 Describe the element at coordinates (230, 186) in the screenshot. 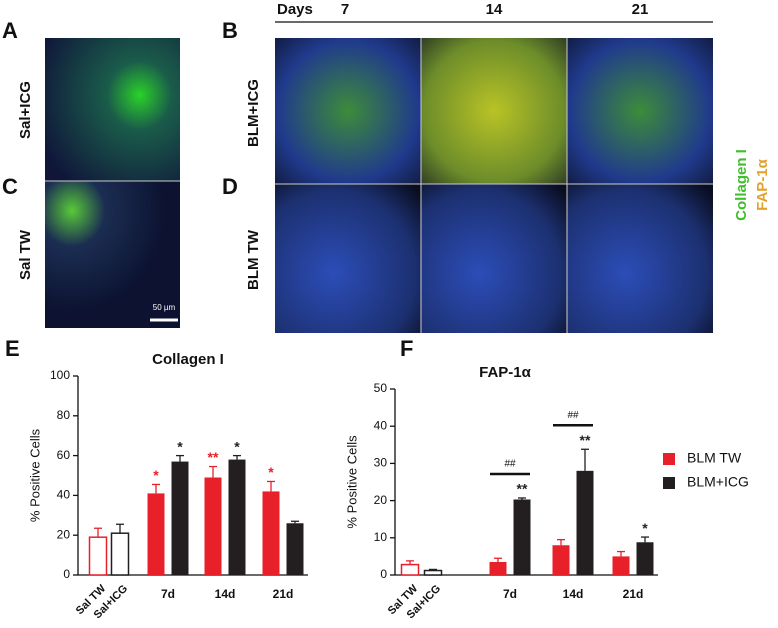

I see `panel-label: D` at that location.